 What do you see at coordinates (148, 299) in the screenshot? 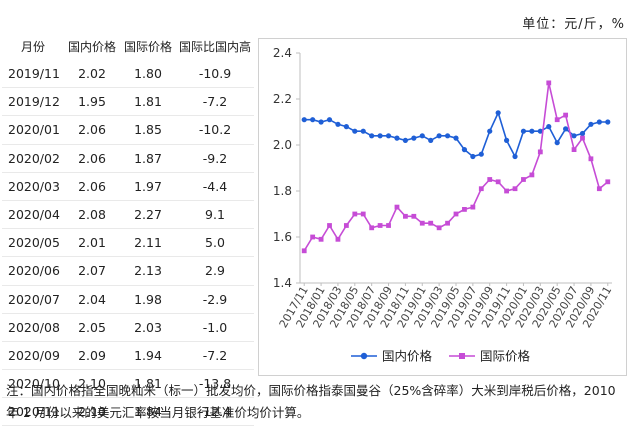
I see `cell-international: 1.98` at bounding box center [148, 299].